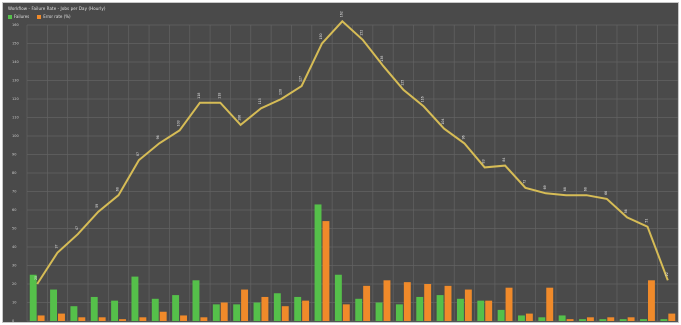  What do you see at coordinates (260, 101) in the screenshot?
I see `data-label: 115` at bounding box center [260, 101].